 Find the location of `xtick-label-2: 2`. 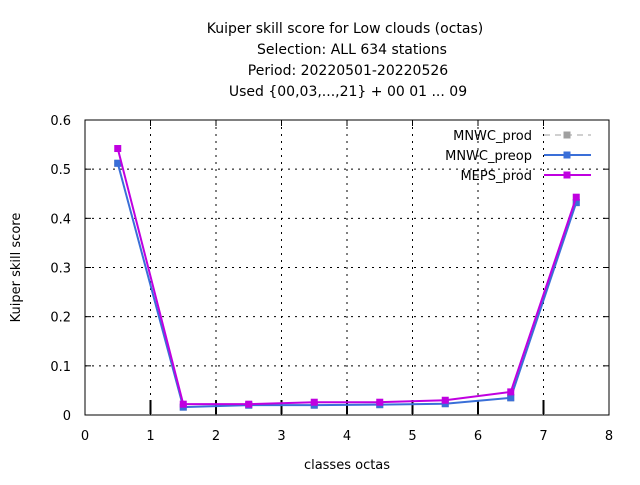

xtick-label-2: 2 is located at coordinates (216, 436).